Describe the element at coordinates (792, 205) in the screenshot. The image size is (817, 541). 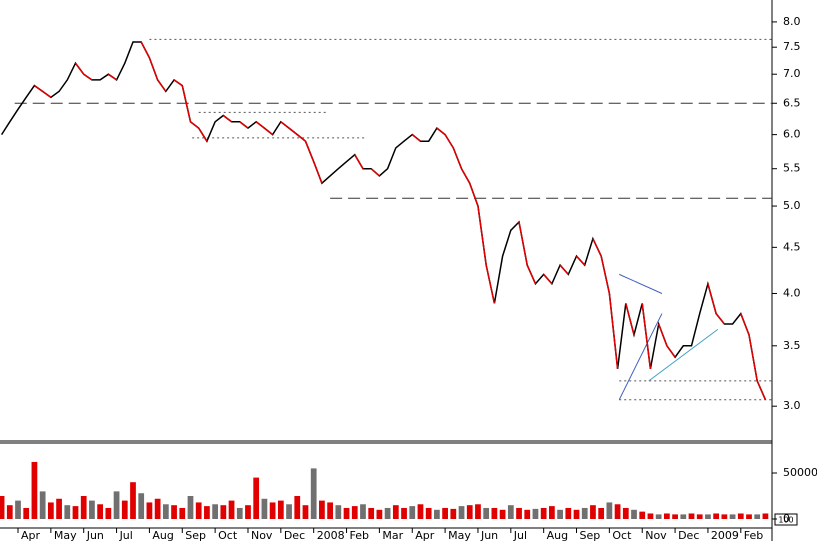
I see `y-tick-label: 5.0` at that location.